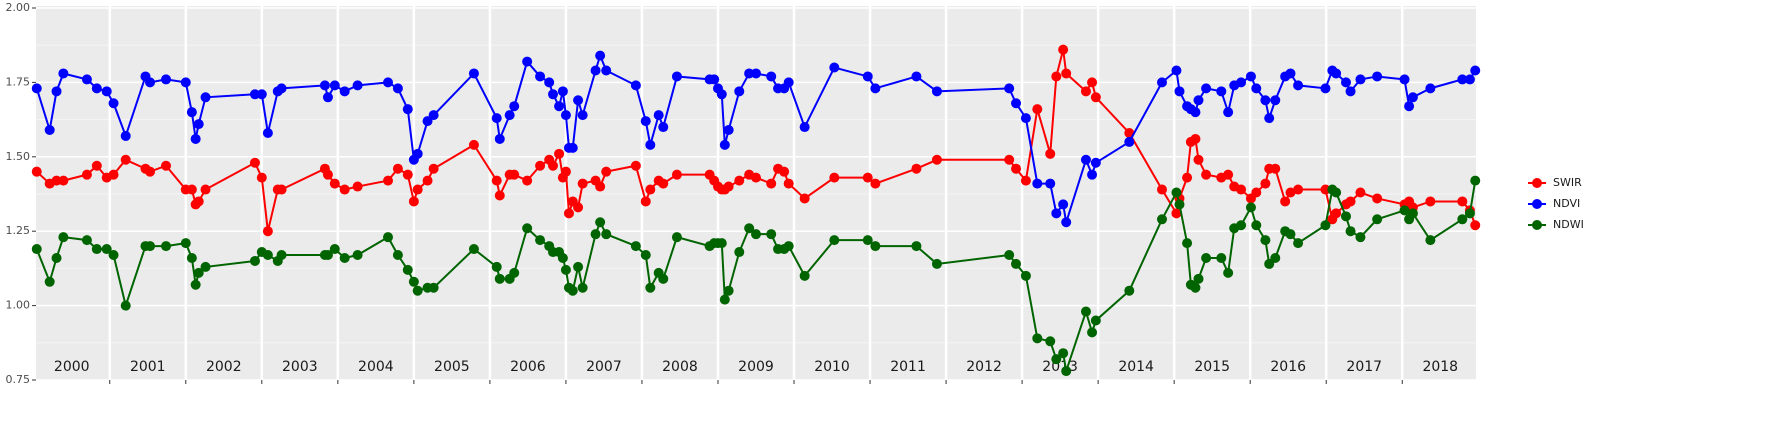  What do you see at coordinates (18, 156) in the screenshot?
I see `y-tick-label: 1.50` at bounding box center [18, 156].